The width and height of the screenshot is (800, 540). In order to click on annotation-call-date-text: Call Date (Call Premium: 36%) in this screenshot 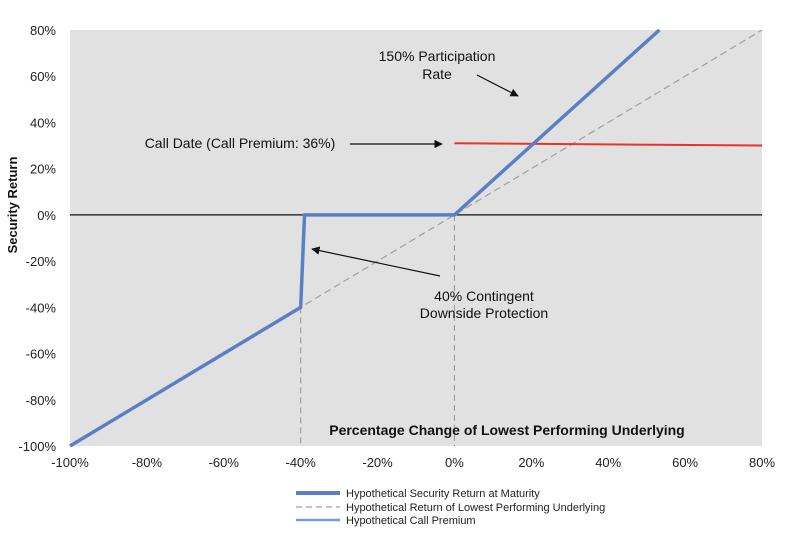, I will do `click(240, 143)`.